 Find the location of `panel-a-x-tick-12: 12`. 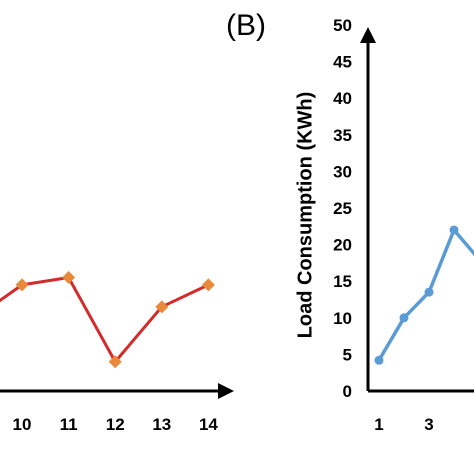

panel-a-x-tick-12: 12 is located at coordinates (115, 424).